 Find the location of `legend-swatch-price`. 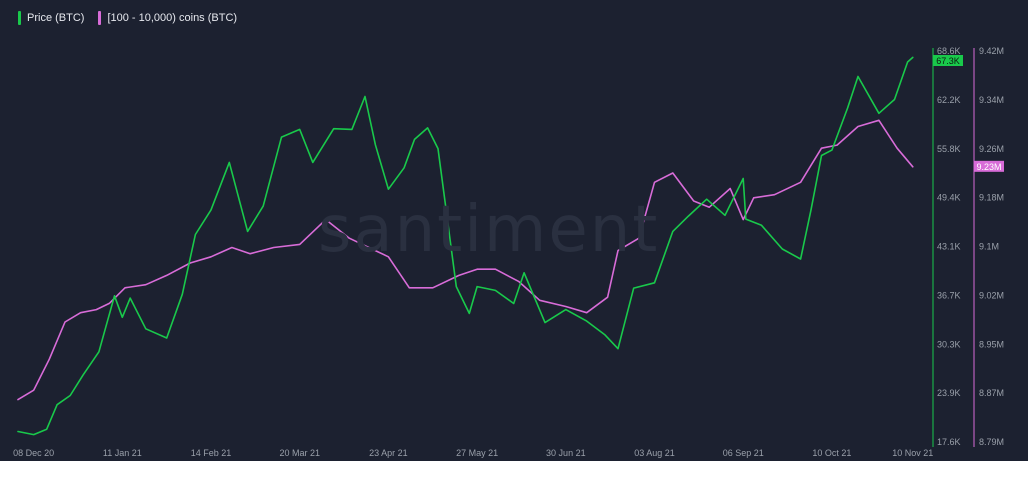

legend-swatch-price is located at coordinates (19, 18).